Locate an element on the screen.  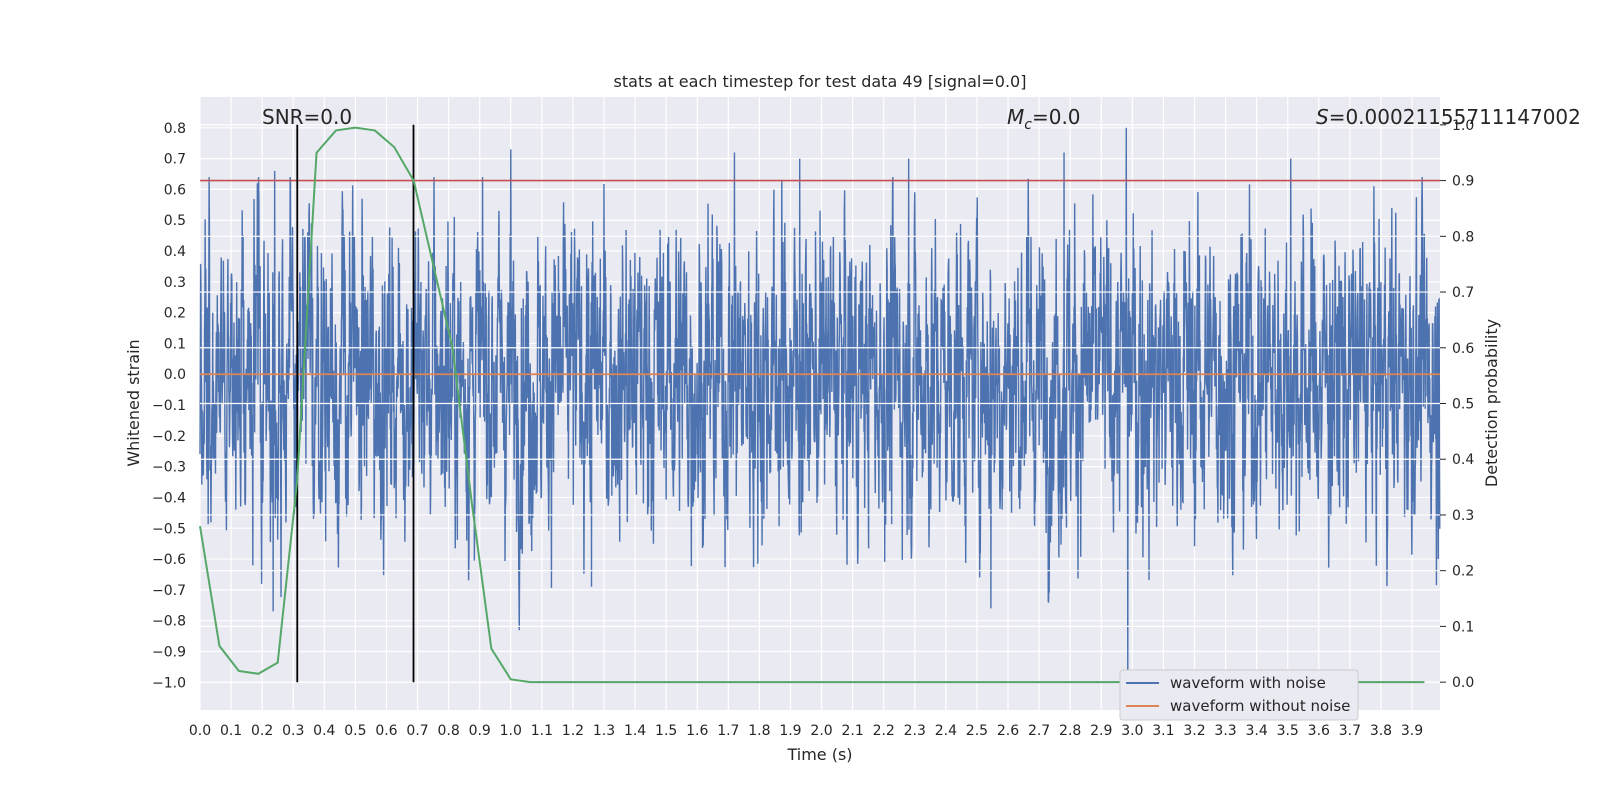
x-tick-label: 2.4 is located at coordinates (946, 731).